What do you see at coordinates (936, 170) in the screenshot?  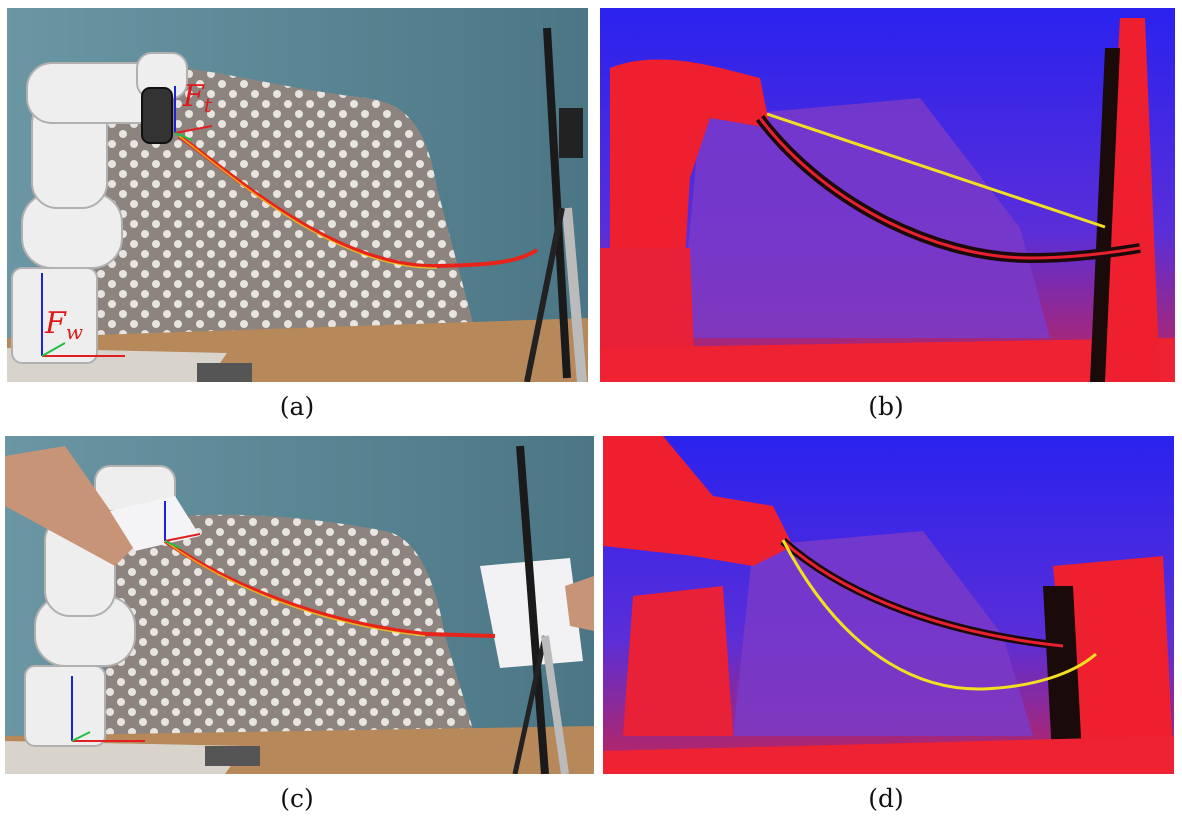 I see `rope-model-line` at bounding box center [936, 170].